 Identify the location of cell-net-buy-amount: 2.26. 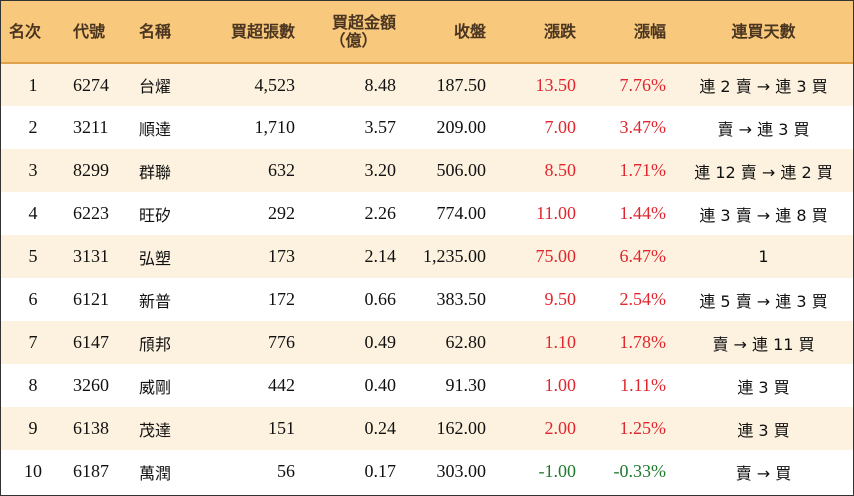
(380, 213).